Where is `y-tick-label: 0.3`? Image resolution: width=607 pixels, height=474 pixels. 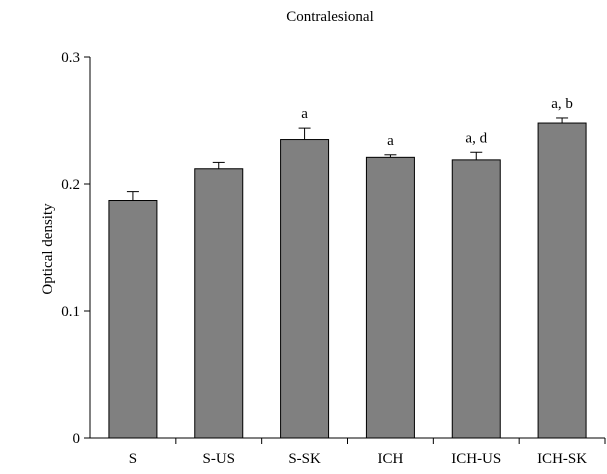
y-tick-label: 0.3 is located at coordinates (70, 58).